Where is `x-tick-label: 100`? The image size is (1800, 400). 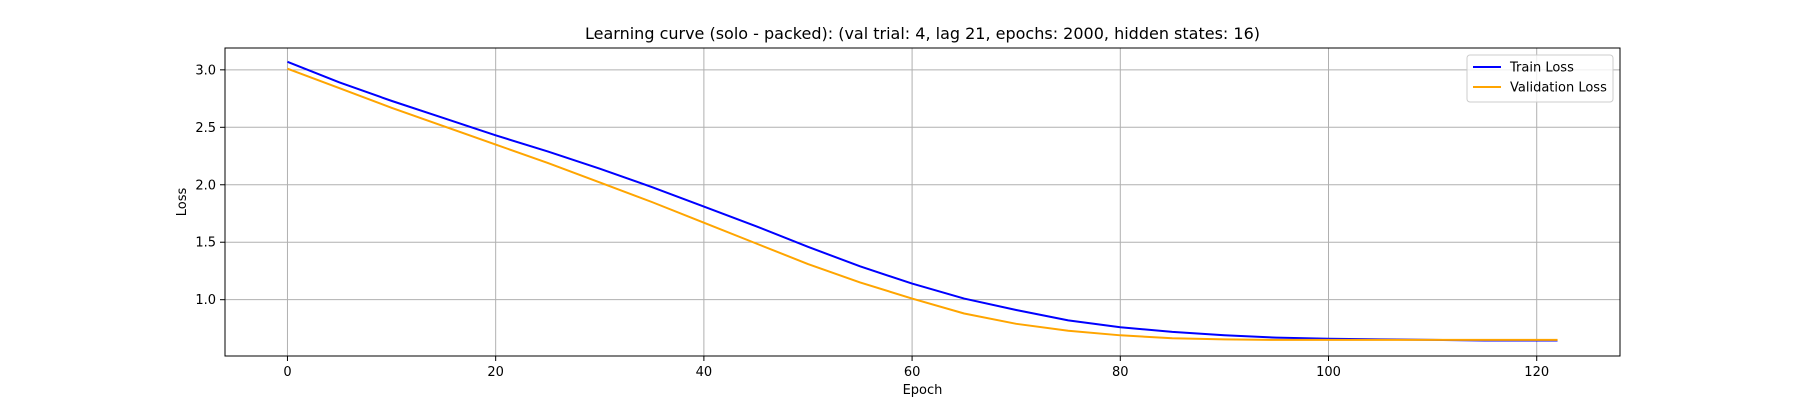
x-tick-label: 100 is located at coordinates (1328, 372).